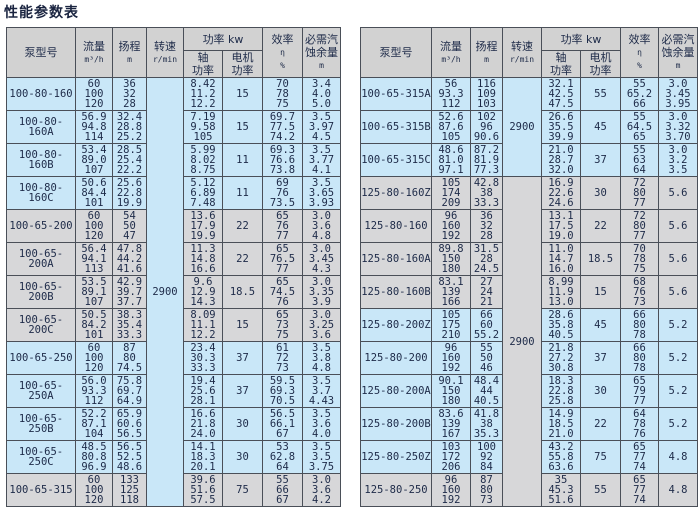  I want to click on header-motor-power: 电机 功率, so click(242, 64).